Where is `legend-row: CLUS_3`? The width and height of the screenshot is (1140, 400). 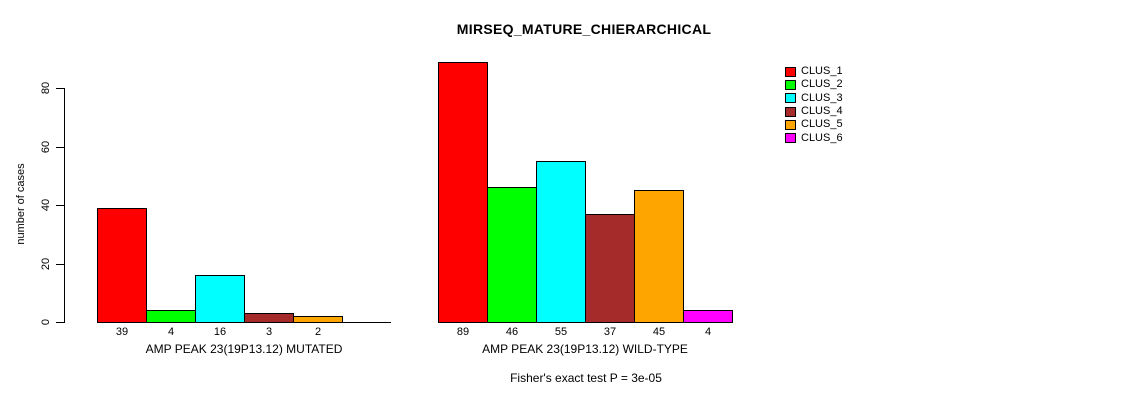
legend-row: CLUS_3 is located at coordinates (814, 98).